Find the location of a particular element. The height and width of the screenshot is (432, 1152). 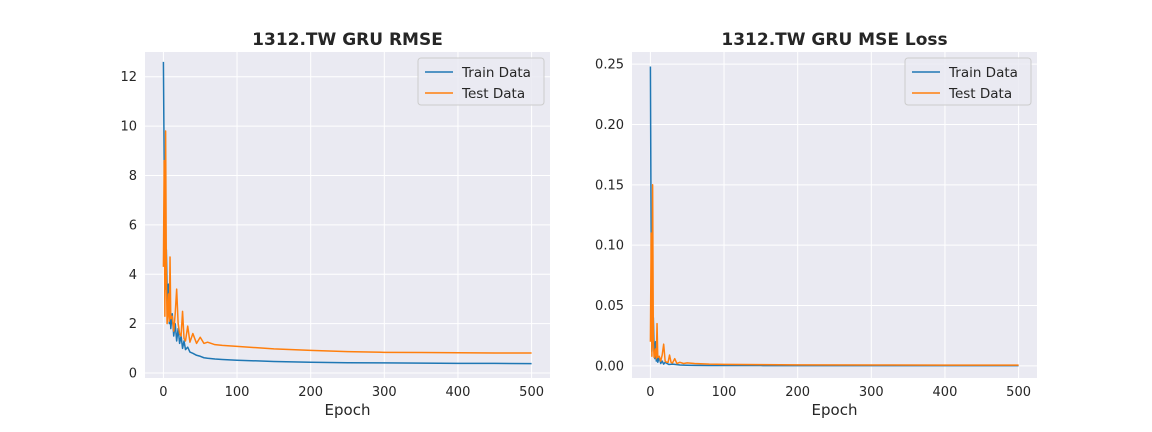

chart-title: 1312.TW GRU RMSE is located at coordinates (347, 40).